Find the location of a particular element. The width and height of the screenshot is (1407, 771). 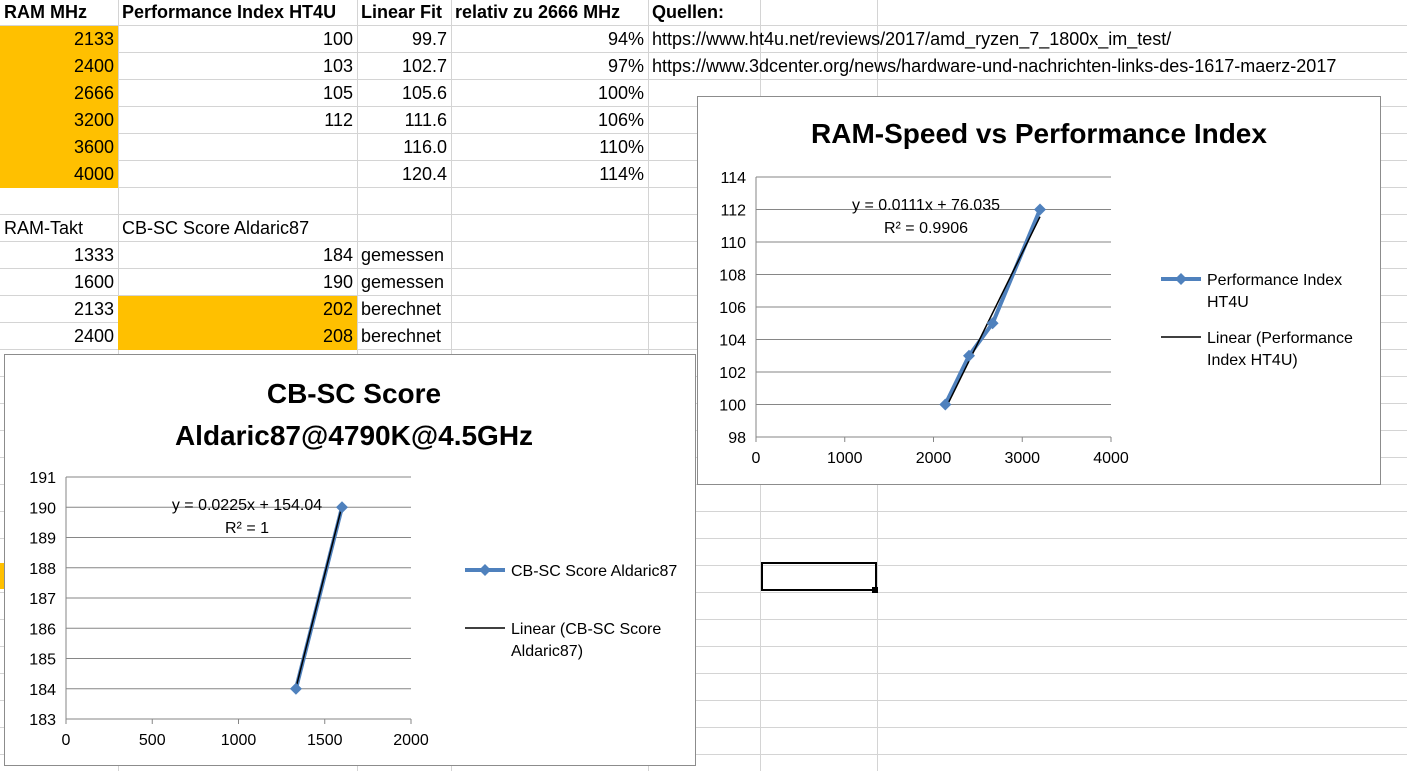

cb-sc-score-cell: 202 is located at coordinates (237, 309).